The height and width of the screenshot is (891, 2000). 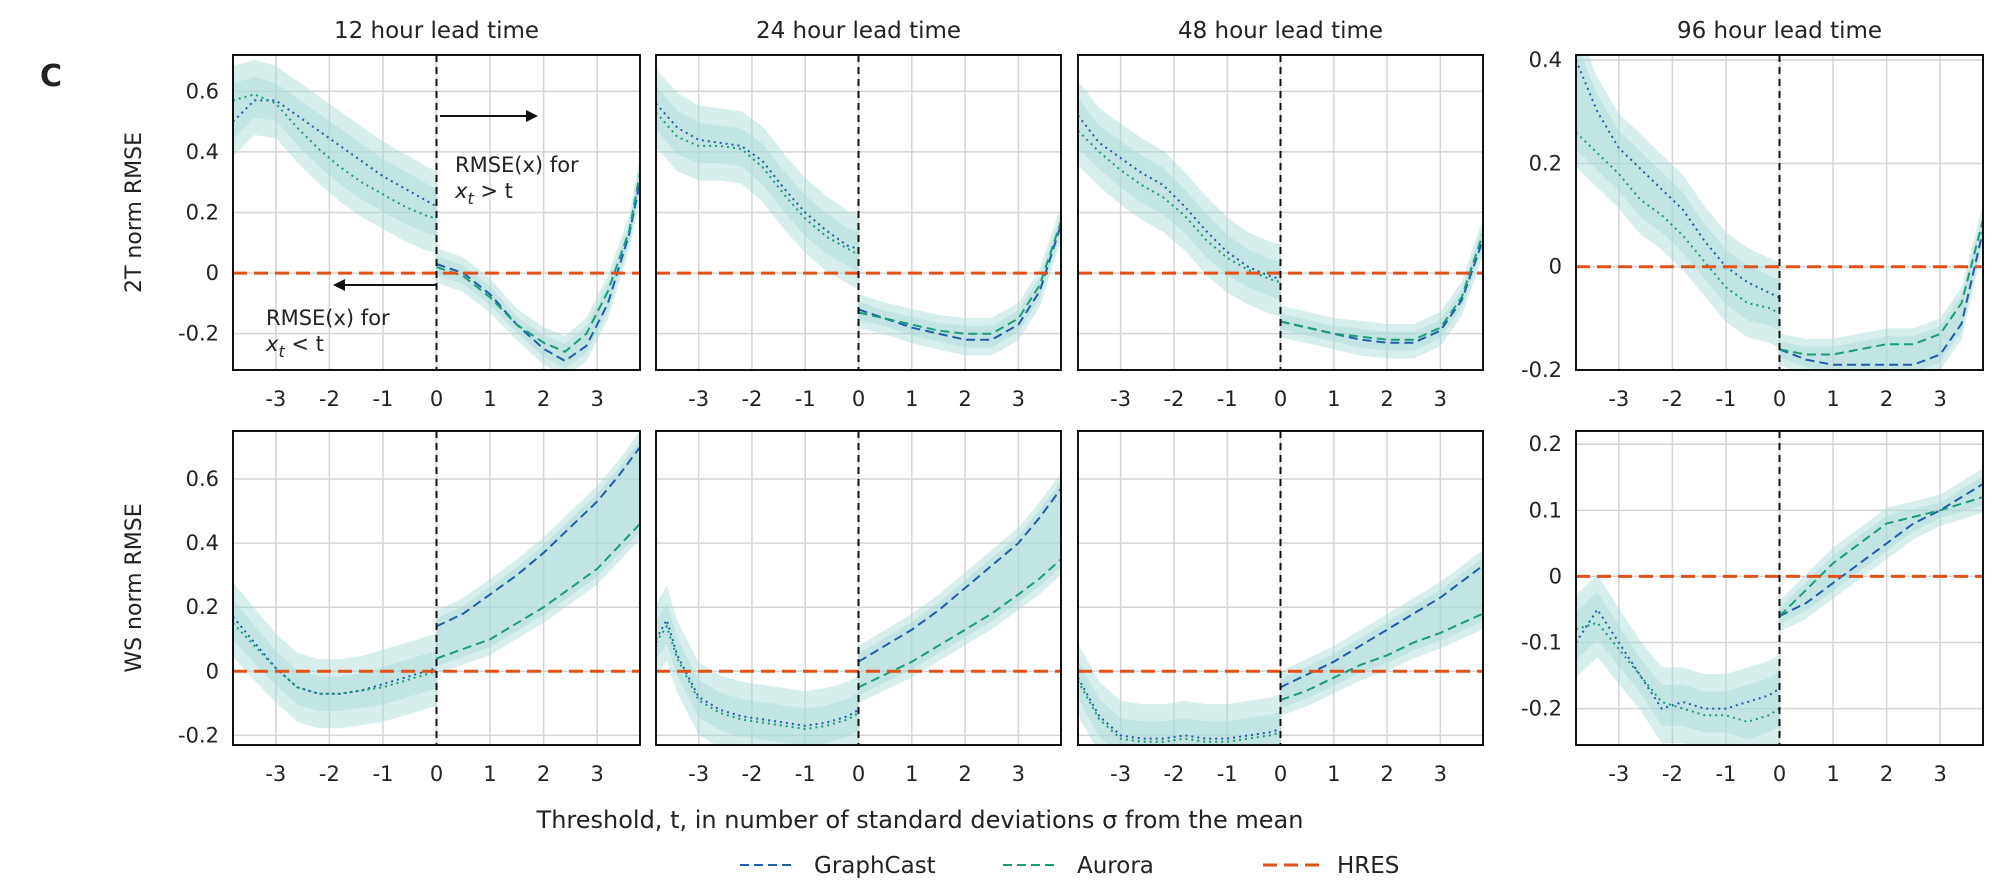 What do you see at coordinates (134, 587) in the screenshot?
I see `y-axis-label: WS norm RMSE` at bounding box center [134, 587].